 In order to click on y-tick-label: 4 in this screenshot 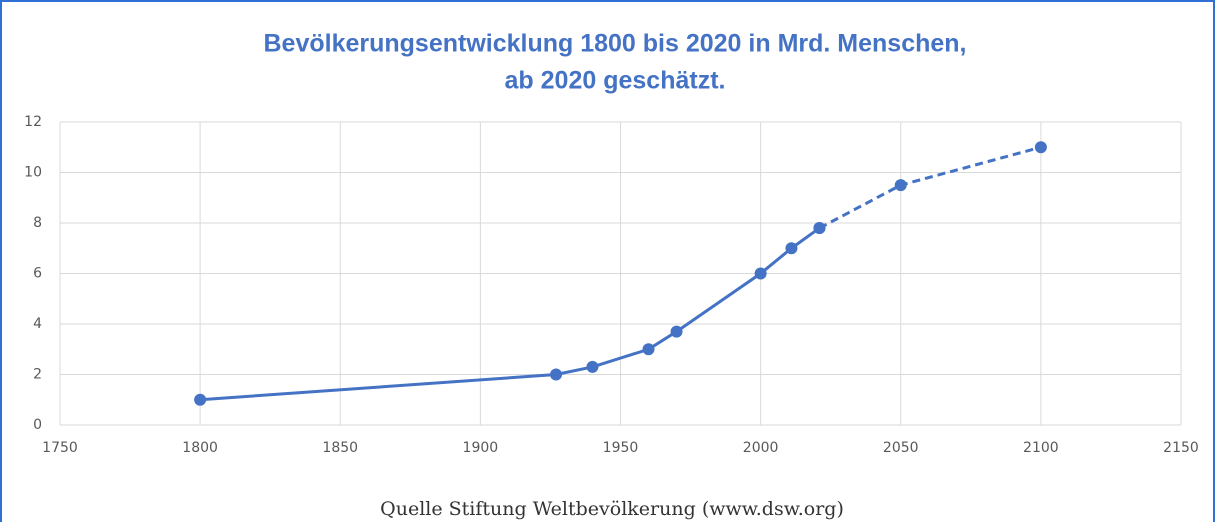, I will do `click(37, 324)`.